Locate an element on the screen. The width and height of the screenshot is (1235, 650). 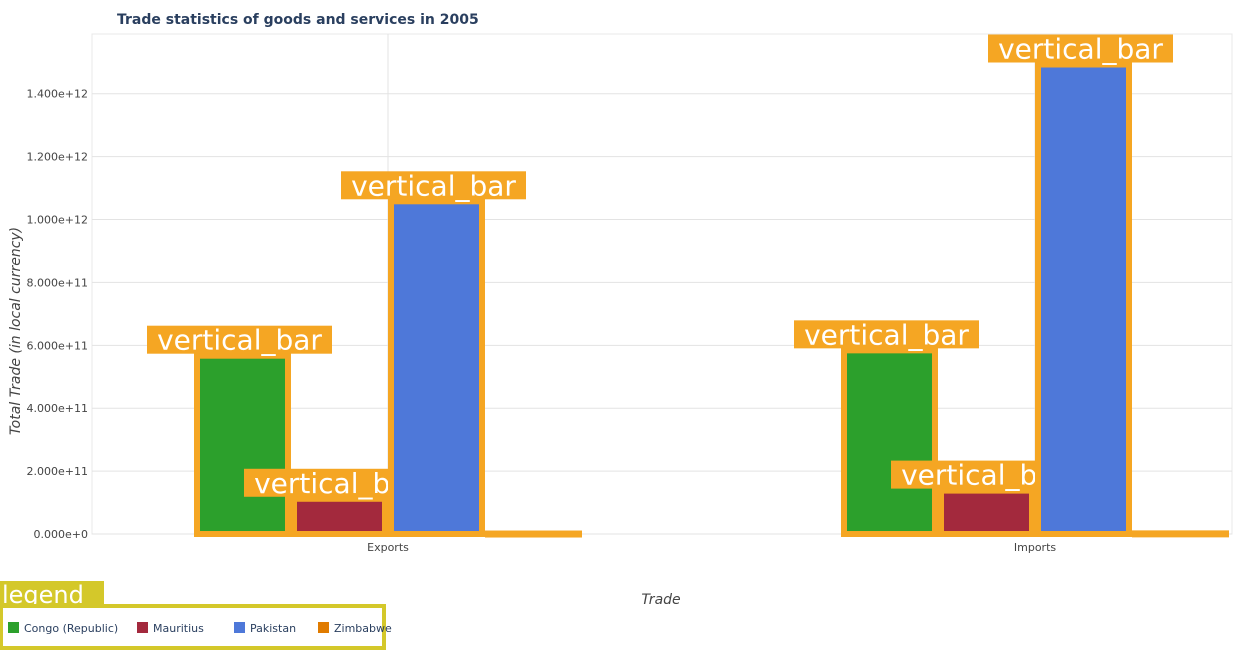
x-axis-categories: Exports Imports is located at coordinates (711, 547).